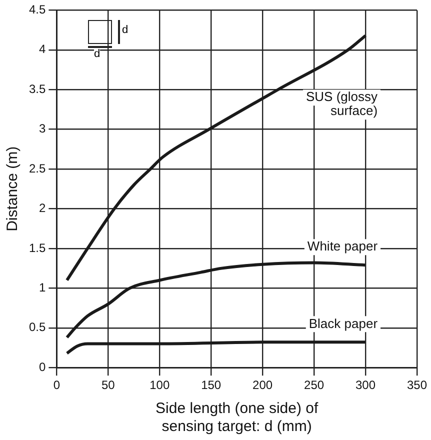 The width and height of the screenshot is (431, 440). Describe the element at coordinates (56, 385) in the screenshot. I see `x-tick-label: 0` at that location.